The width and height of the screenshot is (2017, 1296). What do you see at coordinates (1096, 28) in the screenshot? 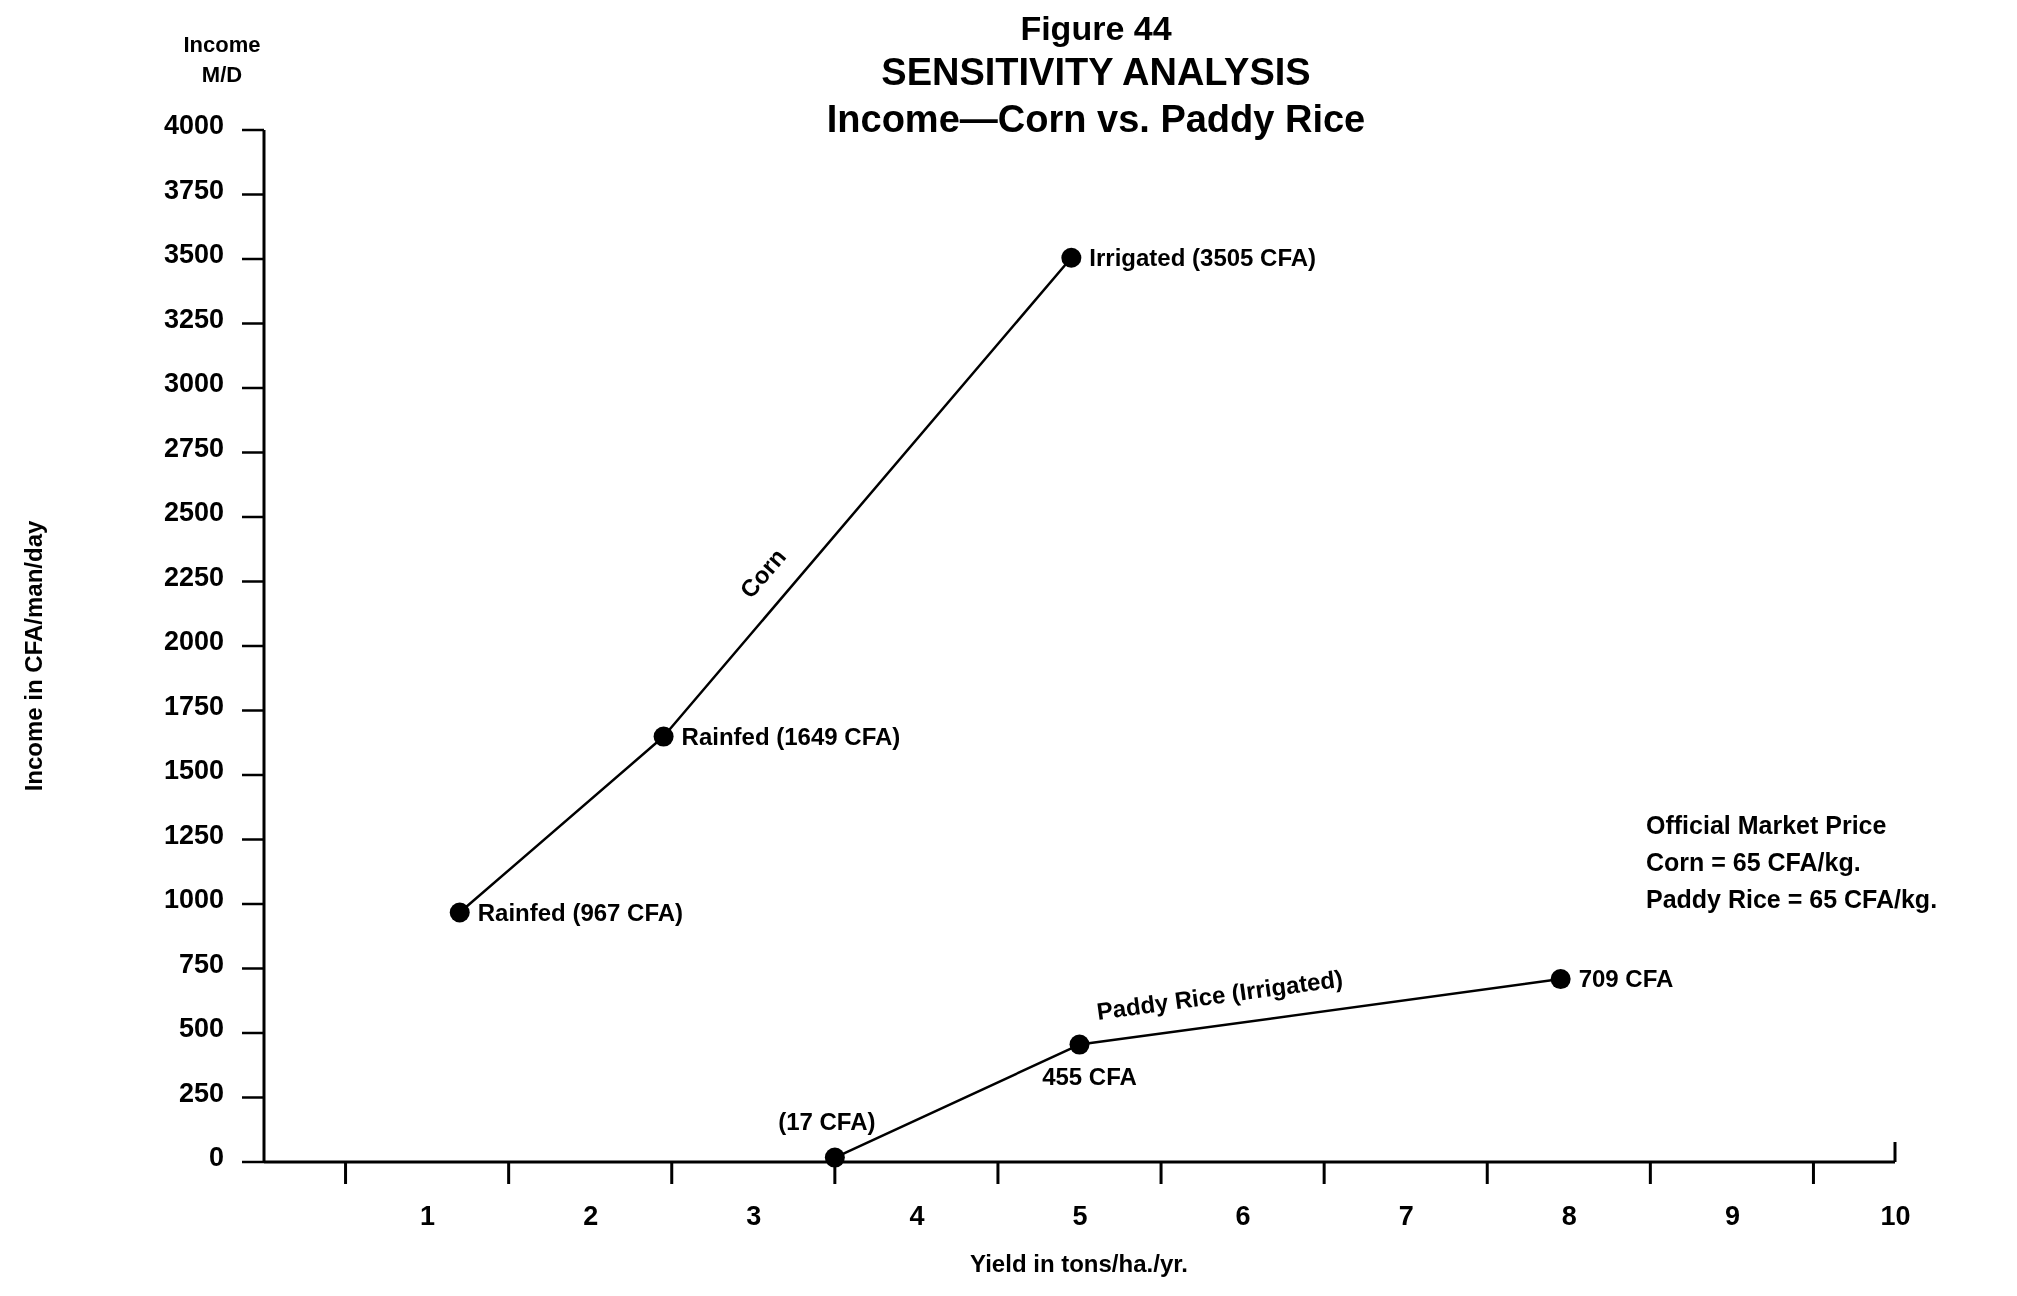
I see `caption: Figure 44` at bounding box center [1096, 28].